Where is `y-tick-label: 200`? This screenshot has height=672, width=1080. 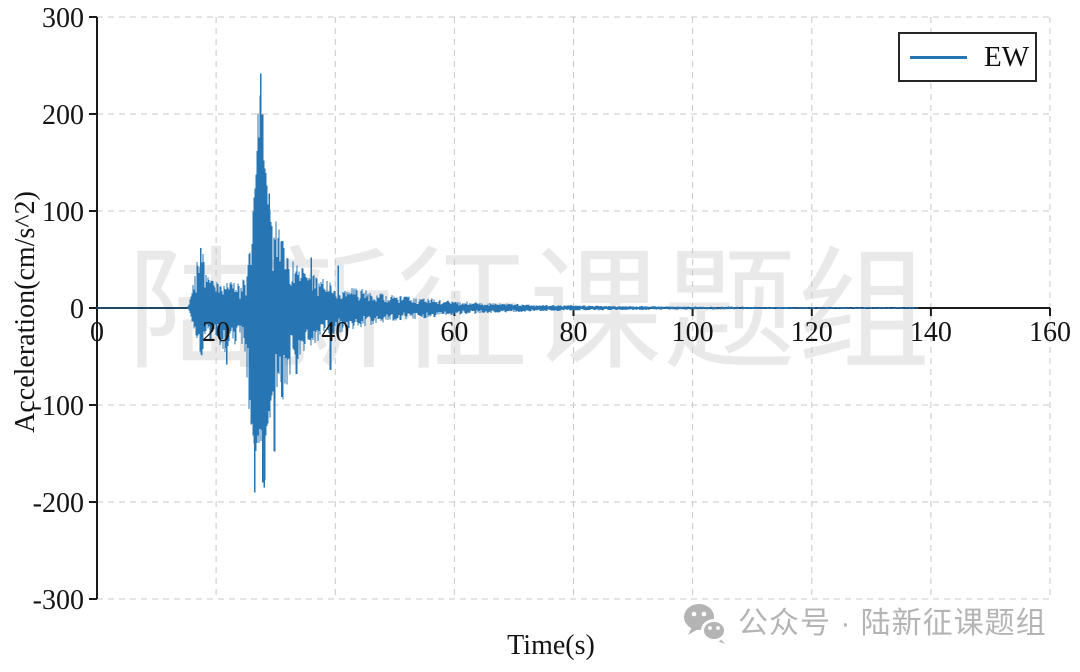 y-tick-label: 200 is located at coordinates (63, 115).